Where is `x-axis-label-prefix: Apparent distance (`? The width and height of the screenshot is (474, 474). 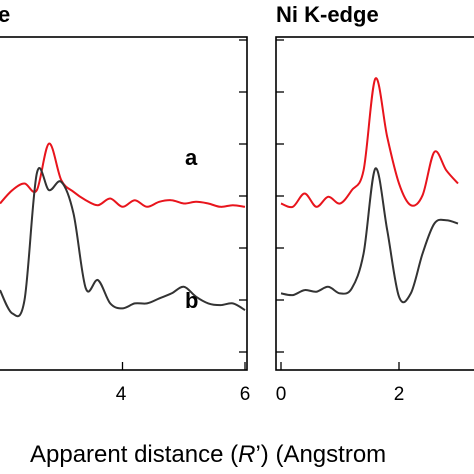
x-axis-label-prefix: Apparent distance ( is located at coordinates (134, 454).